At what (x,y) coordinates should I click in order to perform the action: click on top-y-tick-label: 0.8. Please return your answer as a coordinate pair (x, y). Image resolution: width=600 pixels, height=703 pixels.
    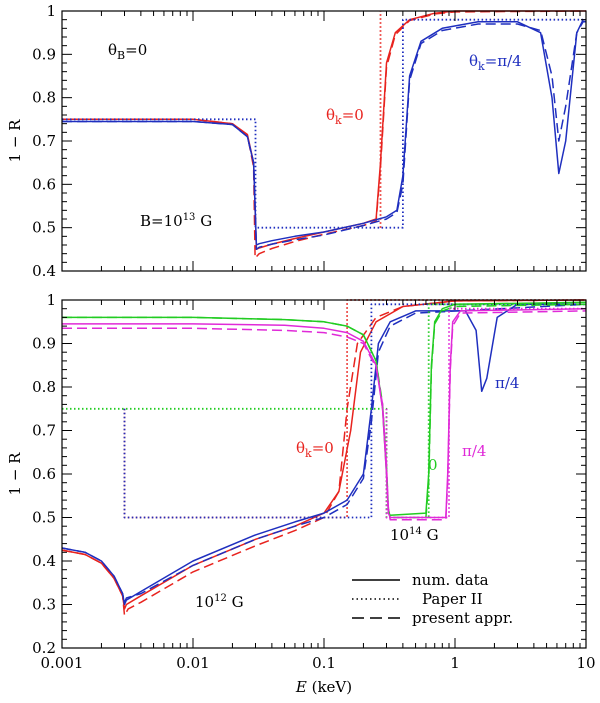
    Looking at the image, I should click on (44, 98).